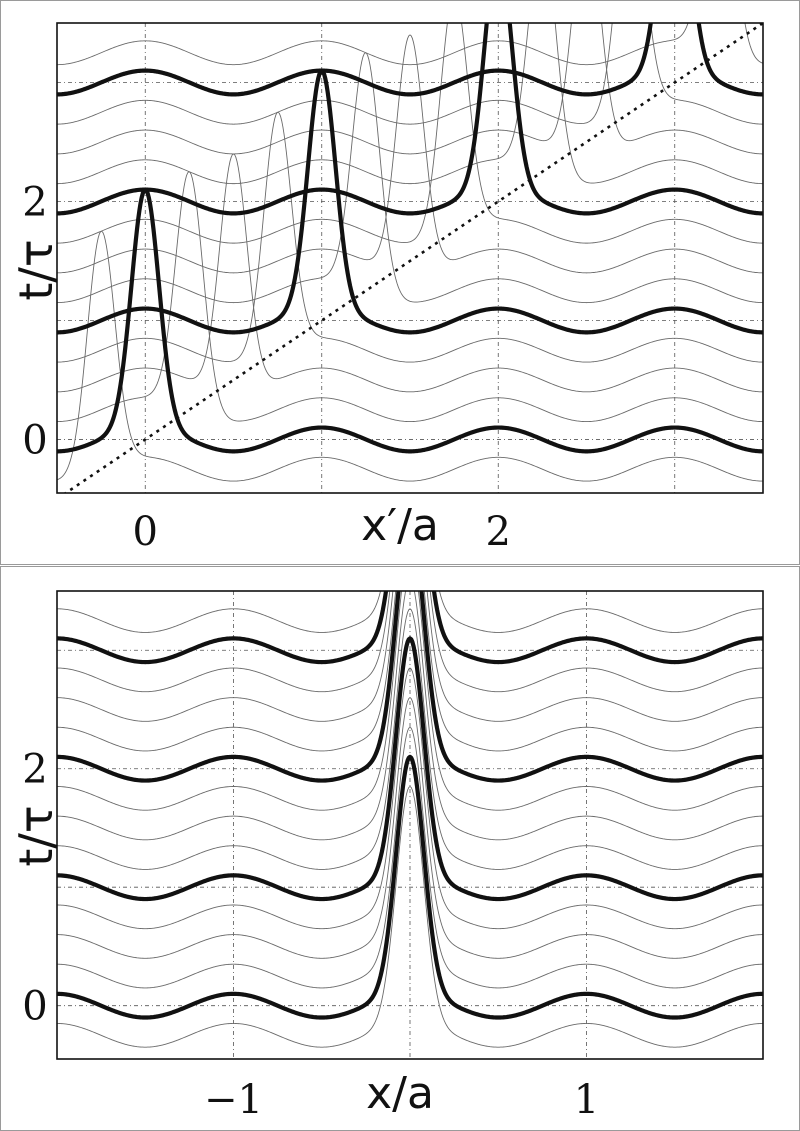  What do you see at coordinates (233, 1100) in the screenshot?
I see `x-tick-label: −1` at bounding box center [233, 1100].